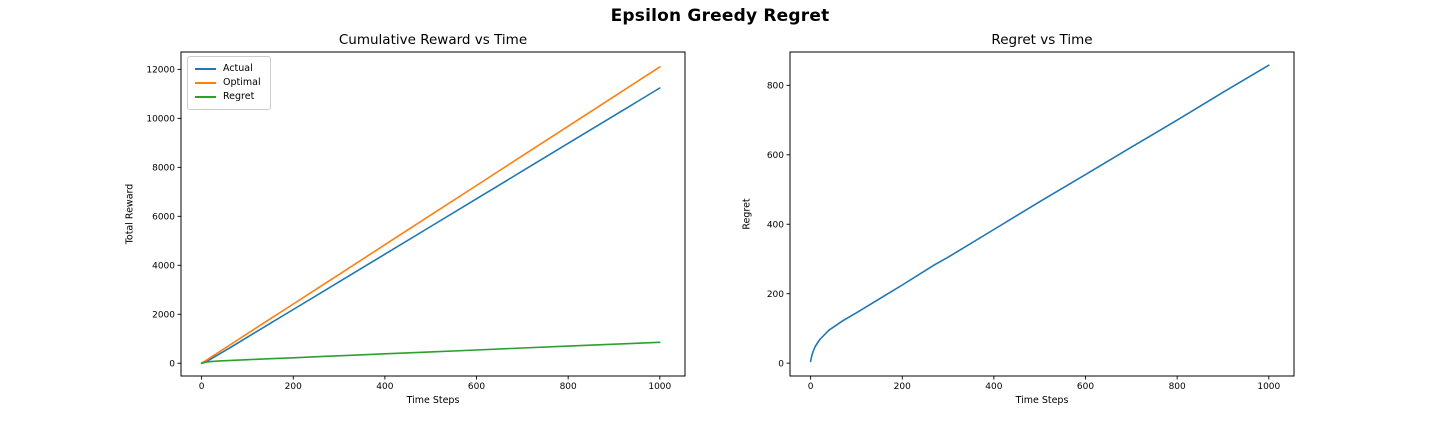  Describe the element at coordinates (433, 40) in the screenshot. I see `left-chart-title: Cumulative Reward vs Time` at that location.